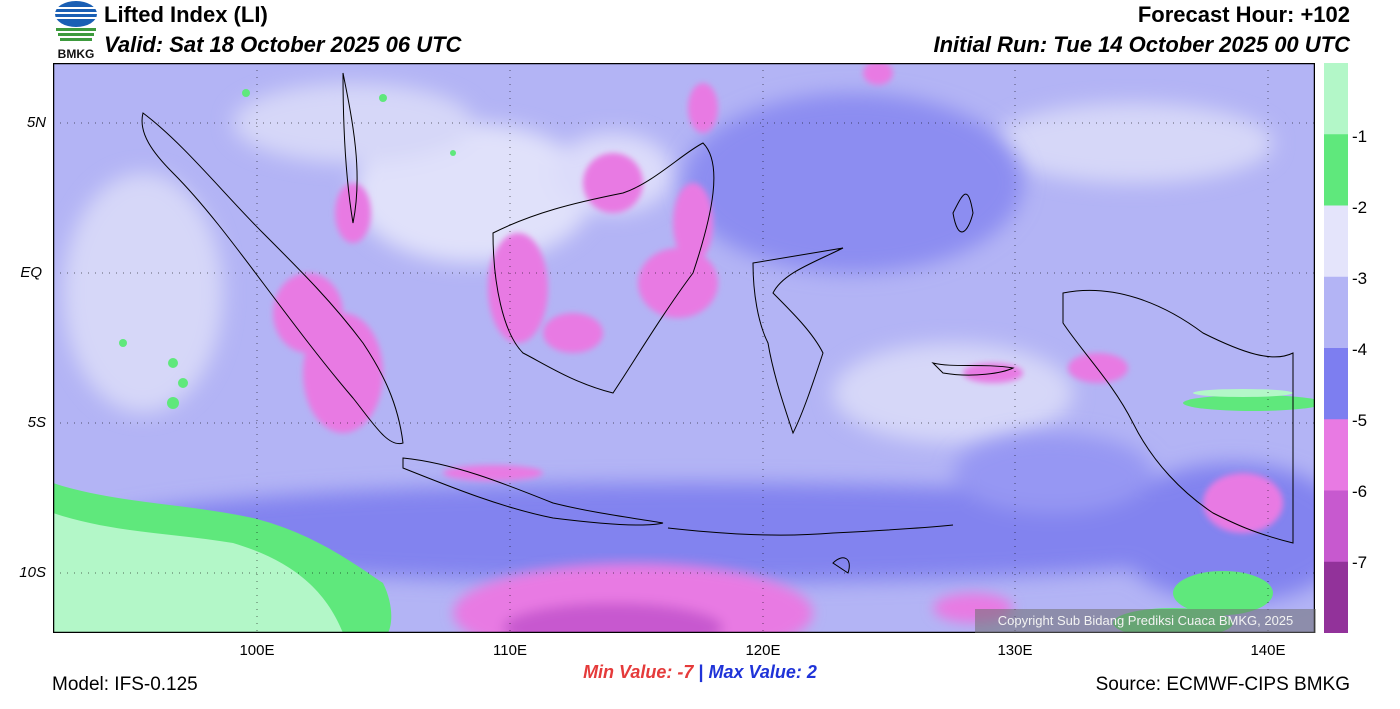  I want to click on lat-label-10s: 10S, so click(32, 572).